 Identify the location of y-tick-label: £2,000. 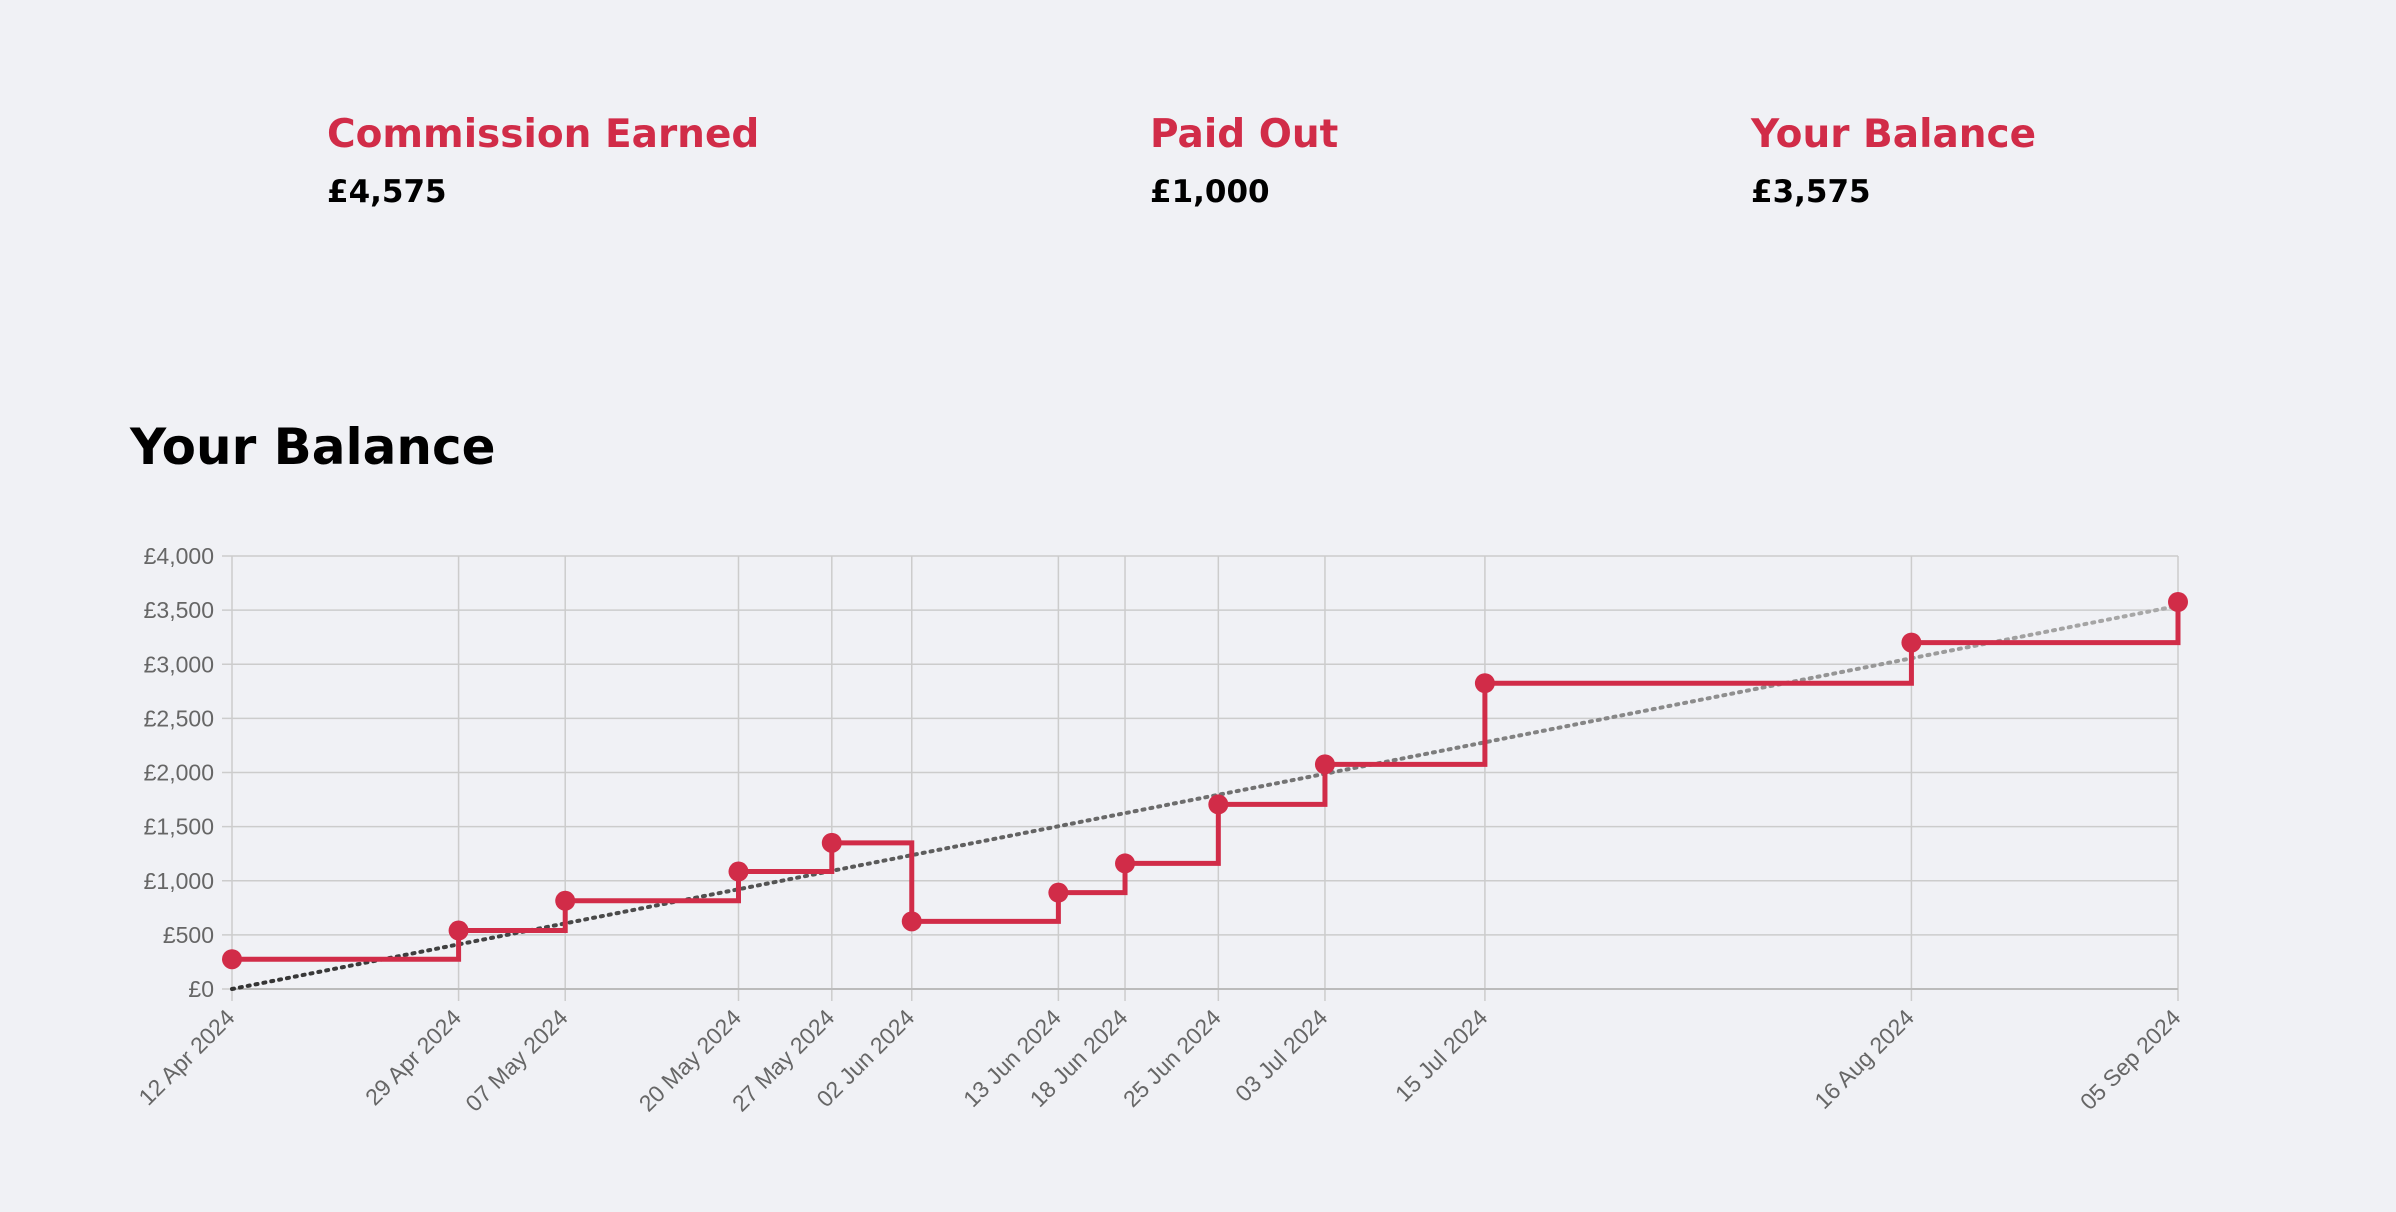
(179, 773).